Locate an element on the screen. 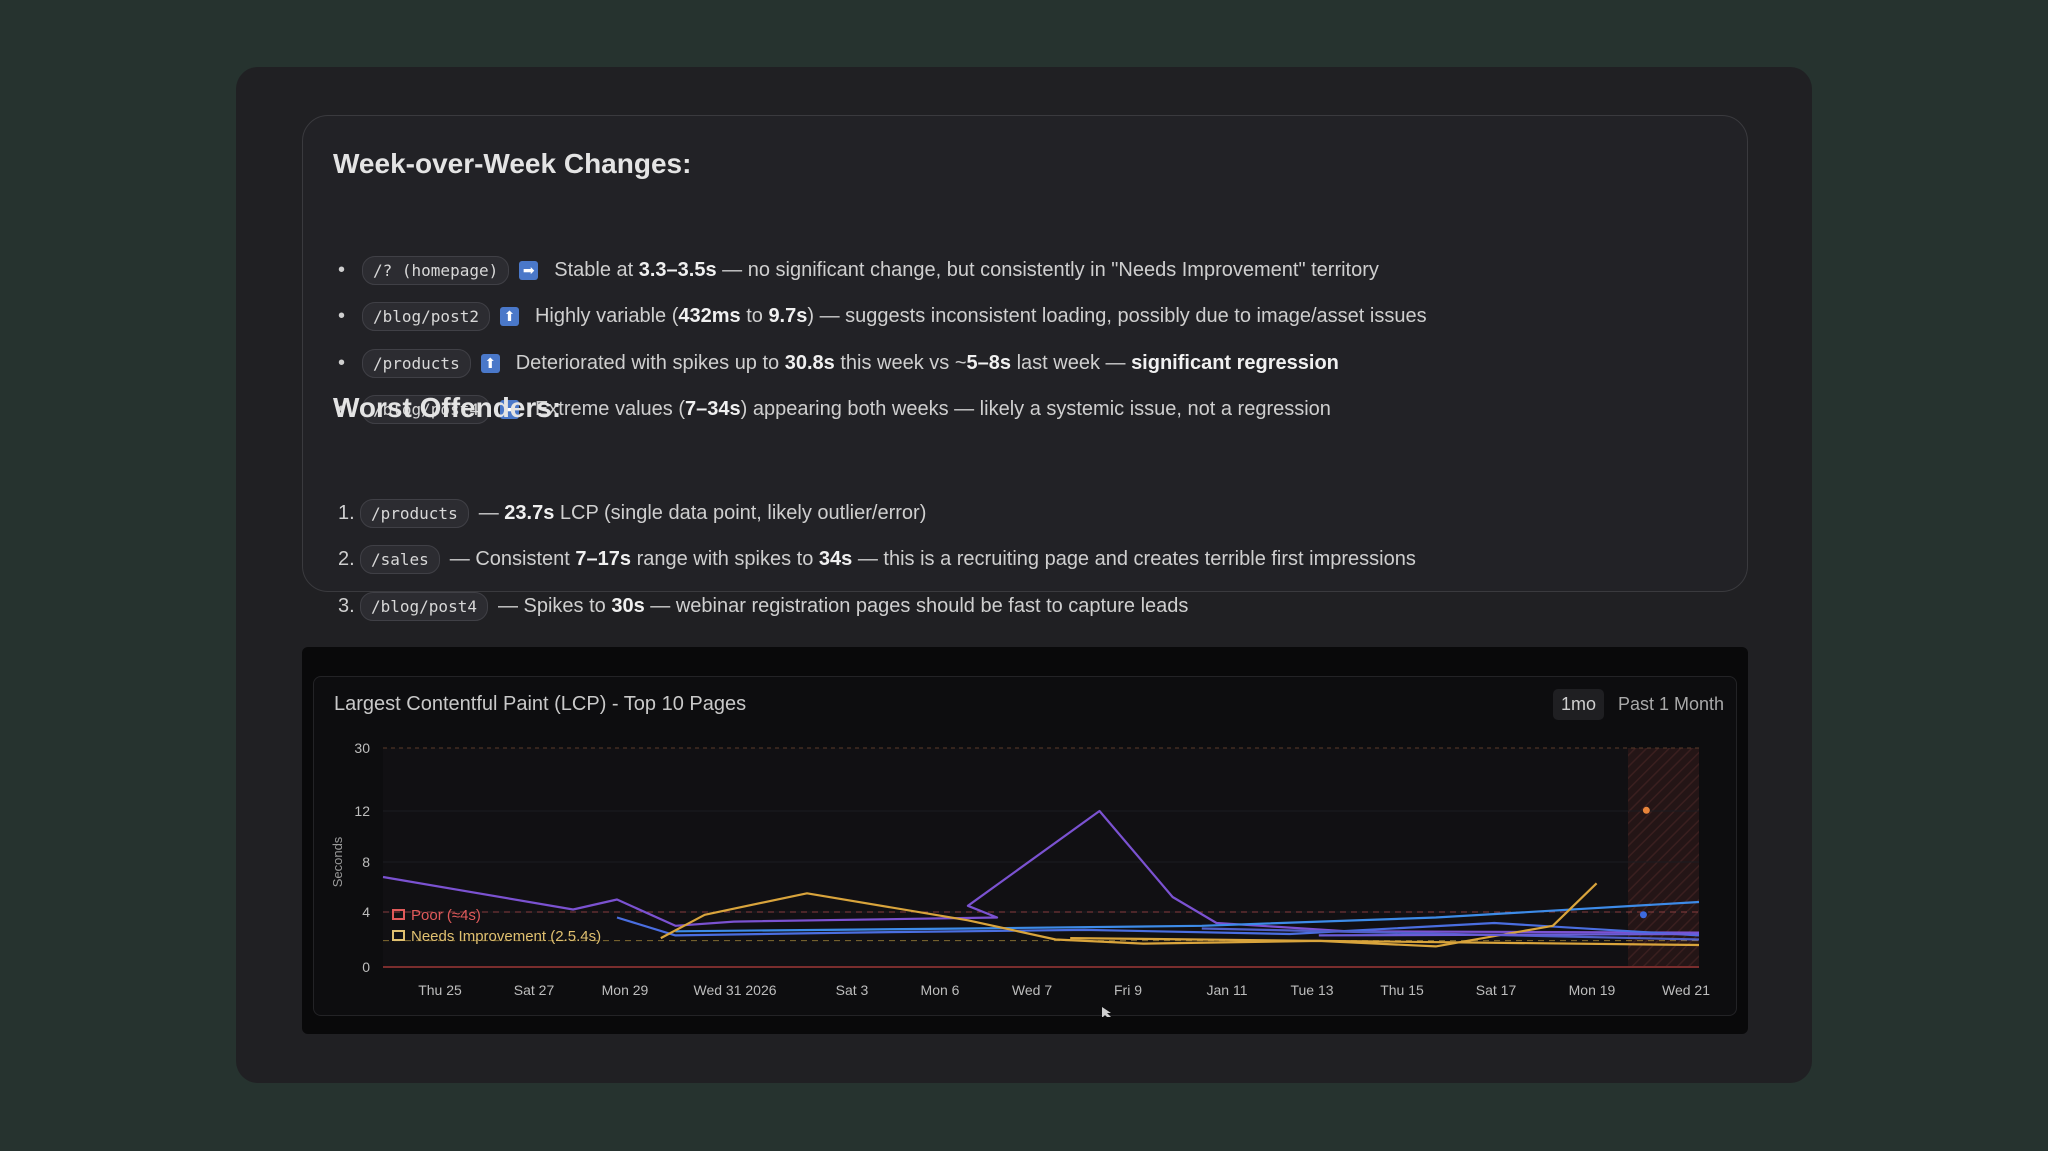 This screenshot has height=1151, width=2048. page-path-code: /sales is located at coordinates (400, 560).